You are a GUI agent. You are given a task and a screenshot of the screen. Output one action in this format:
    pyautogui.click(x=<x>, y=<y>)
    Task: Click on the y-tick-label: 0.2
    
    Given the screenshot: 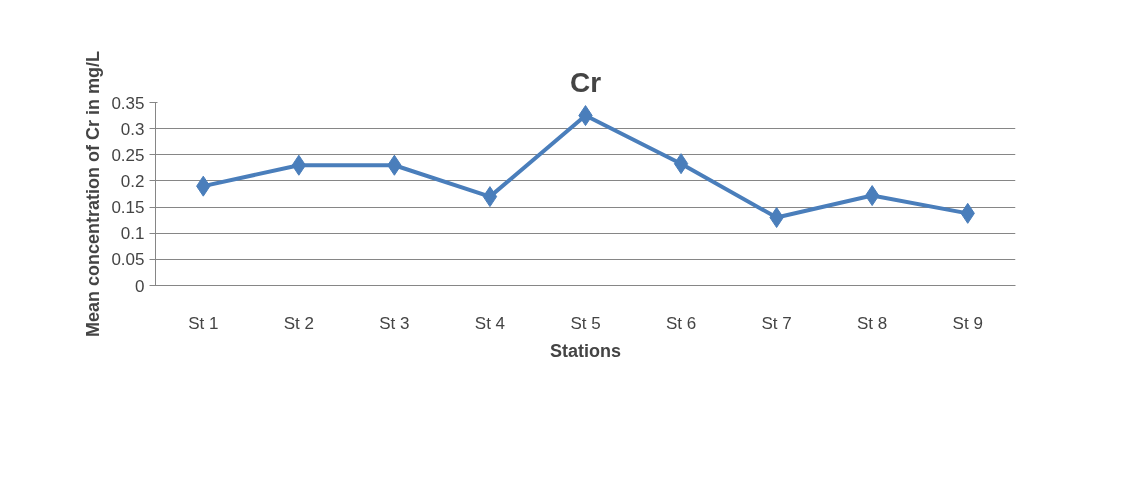 What is the action you would take?
    pyautogui.click(x=132, y=181)
    